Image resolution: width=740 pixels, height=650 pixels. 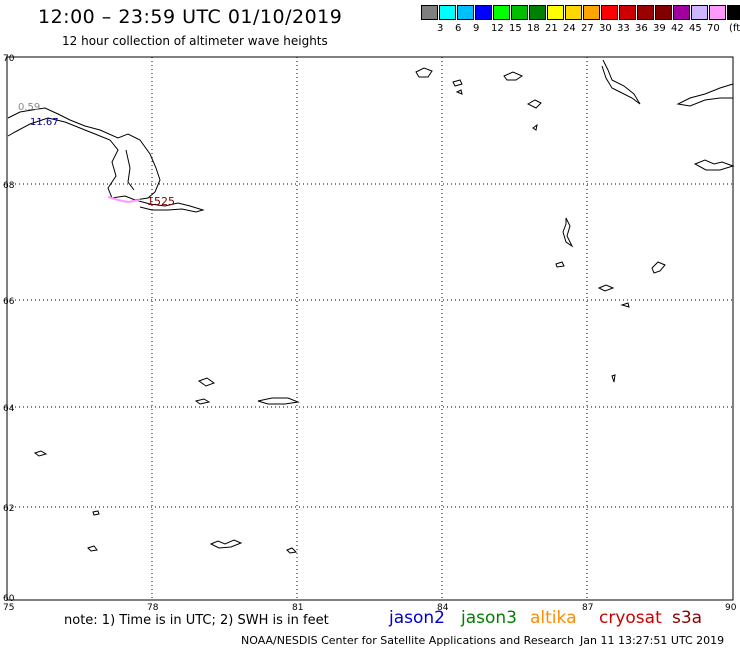 What do you see at coordinates (440, 28) in the screenshot?
I see `legend-tick-label: 3` at bounding box center [440, 28].